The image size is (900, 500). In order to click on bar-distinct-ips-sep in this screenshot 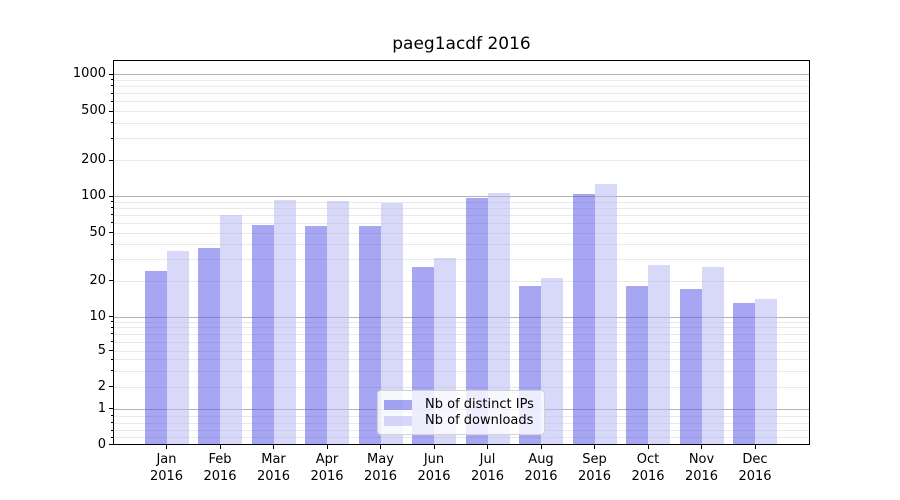, I will do `click(583, 319)`.